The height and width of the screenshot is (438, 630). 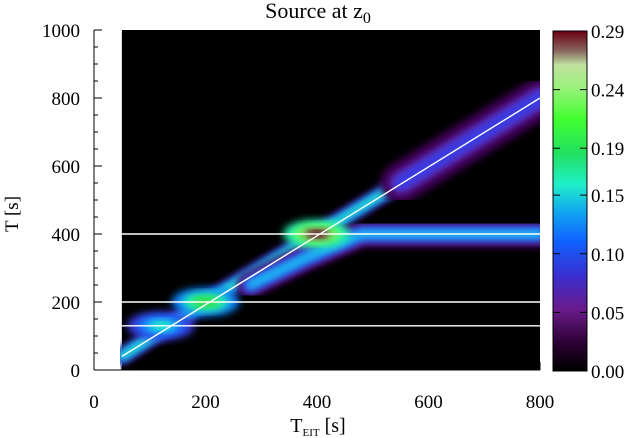 What do you see at coordinates (607, 255) in the screenshot?
I see `colorbar-tick-label: 0.10` at bounding box center [607, 255].